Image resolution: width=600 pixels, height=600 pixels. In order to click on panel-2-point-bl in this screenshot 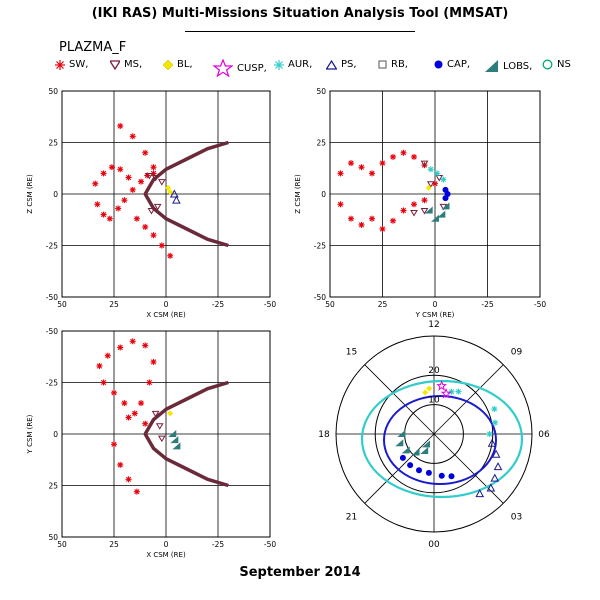, I will do `click(428, 187)`.